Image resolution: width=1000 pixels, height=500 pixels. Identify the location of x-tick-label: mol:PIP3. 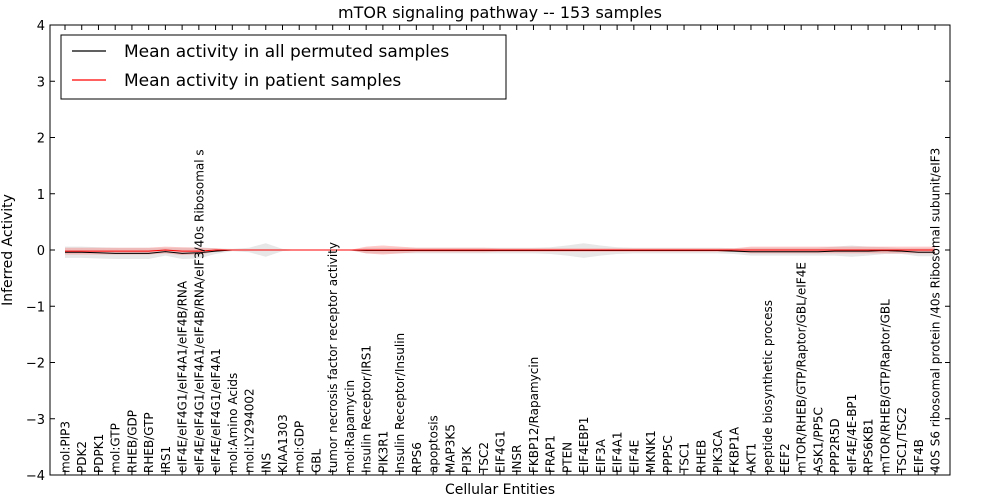
(66, 447).